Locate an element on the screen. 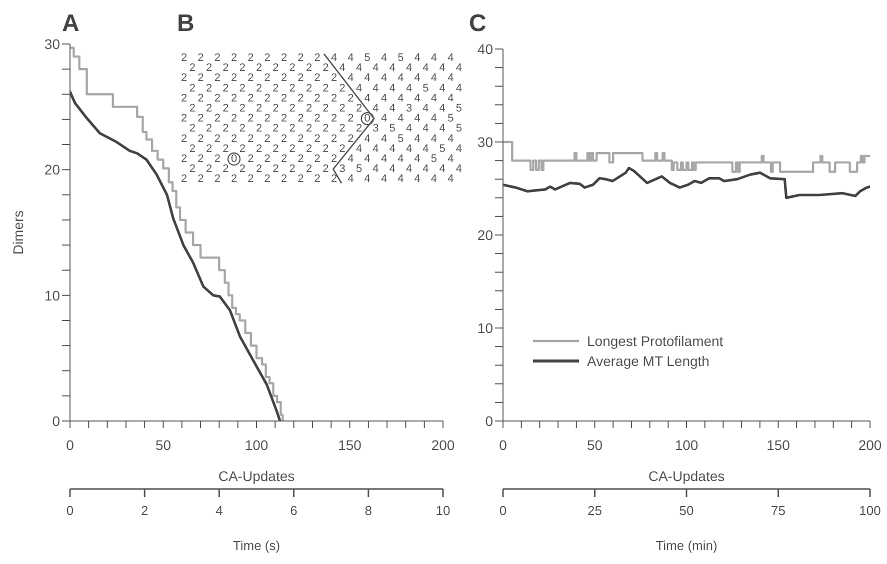 The width and height of the screenshot is (887, 564). chart-title: C is located at coordinates (477, 24).